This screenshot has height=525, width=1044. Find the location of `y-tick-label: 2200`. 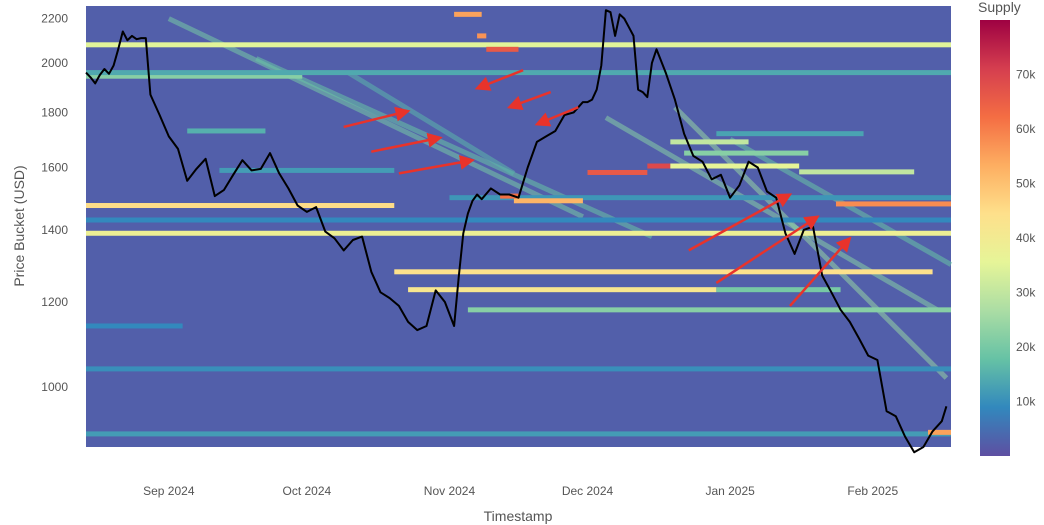

y-tick-label: 2200 is located at coordinates (54, 19).